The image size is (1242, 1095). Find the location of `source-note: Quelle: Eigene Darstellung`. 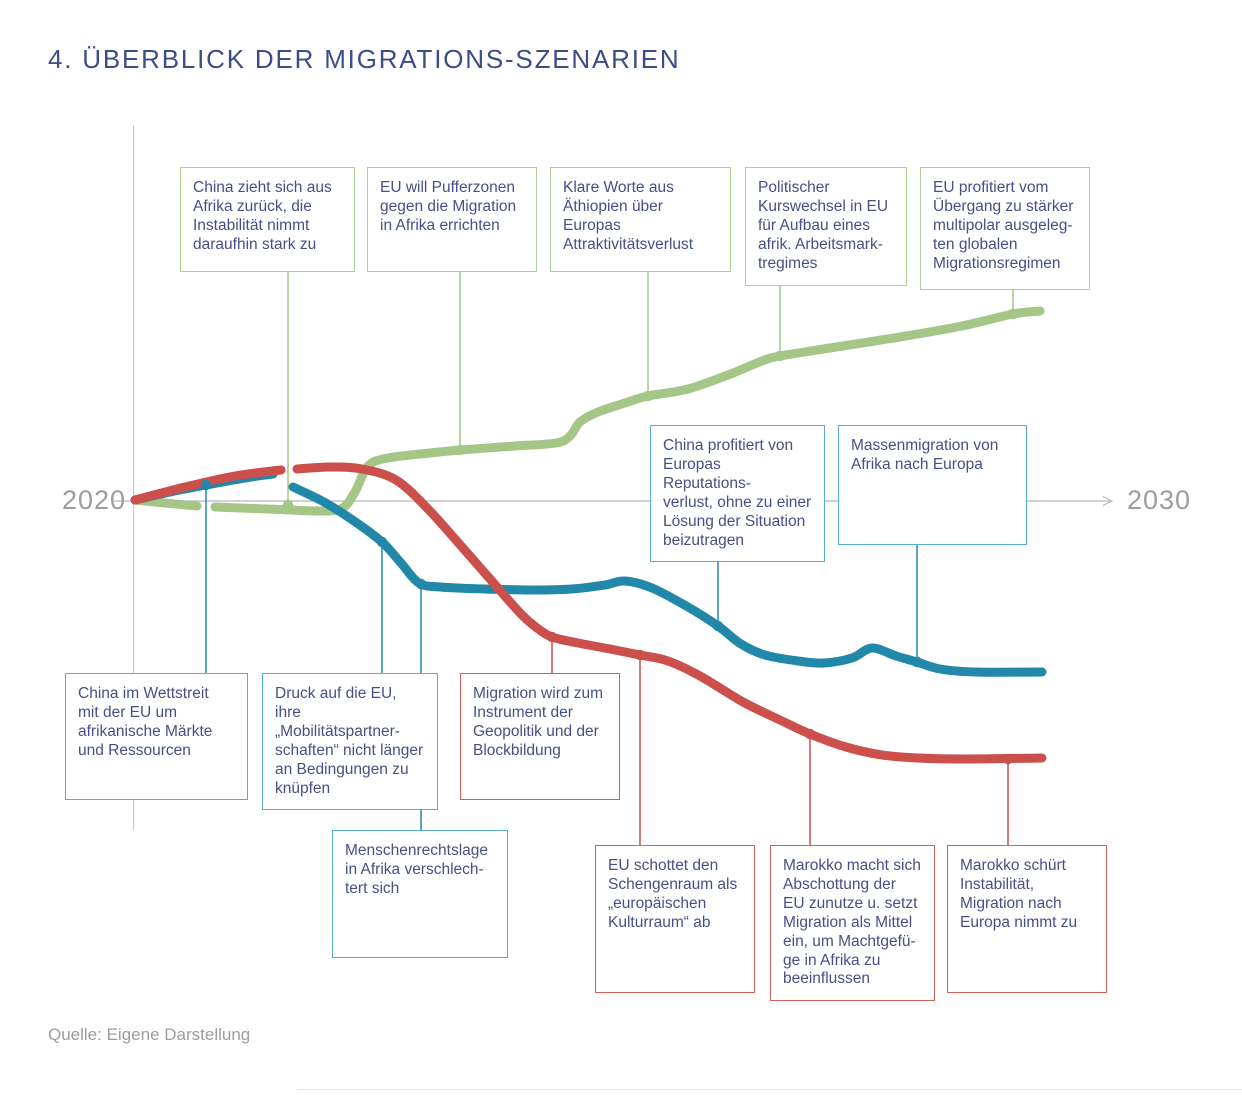

source-note: Quelle: Eigene Darstellung is located at coordinates (149, 1034).